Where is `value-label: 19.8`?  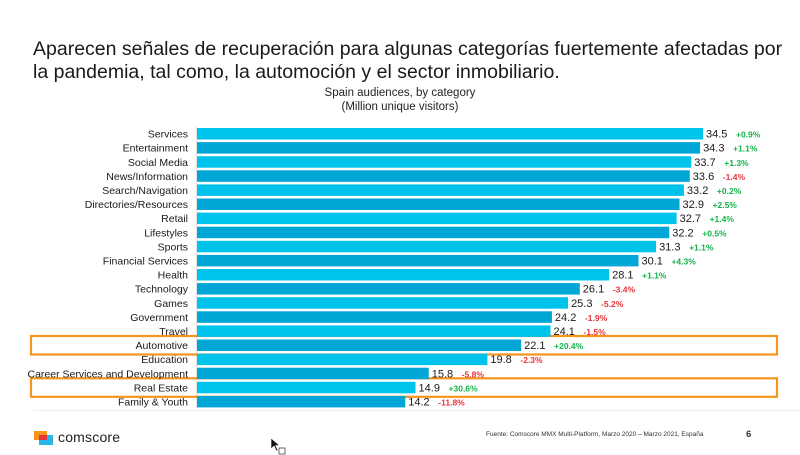
value-label: 19.8 is located at coordinates (500, 360).